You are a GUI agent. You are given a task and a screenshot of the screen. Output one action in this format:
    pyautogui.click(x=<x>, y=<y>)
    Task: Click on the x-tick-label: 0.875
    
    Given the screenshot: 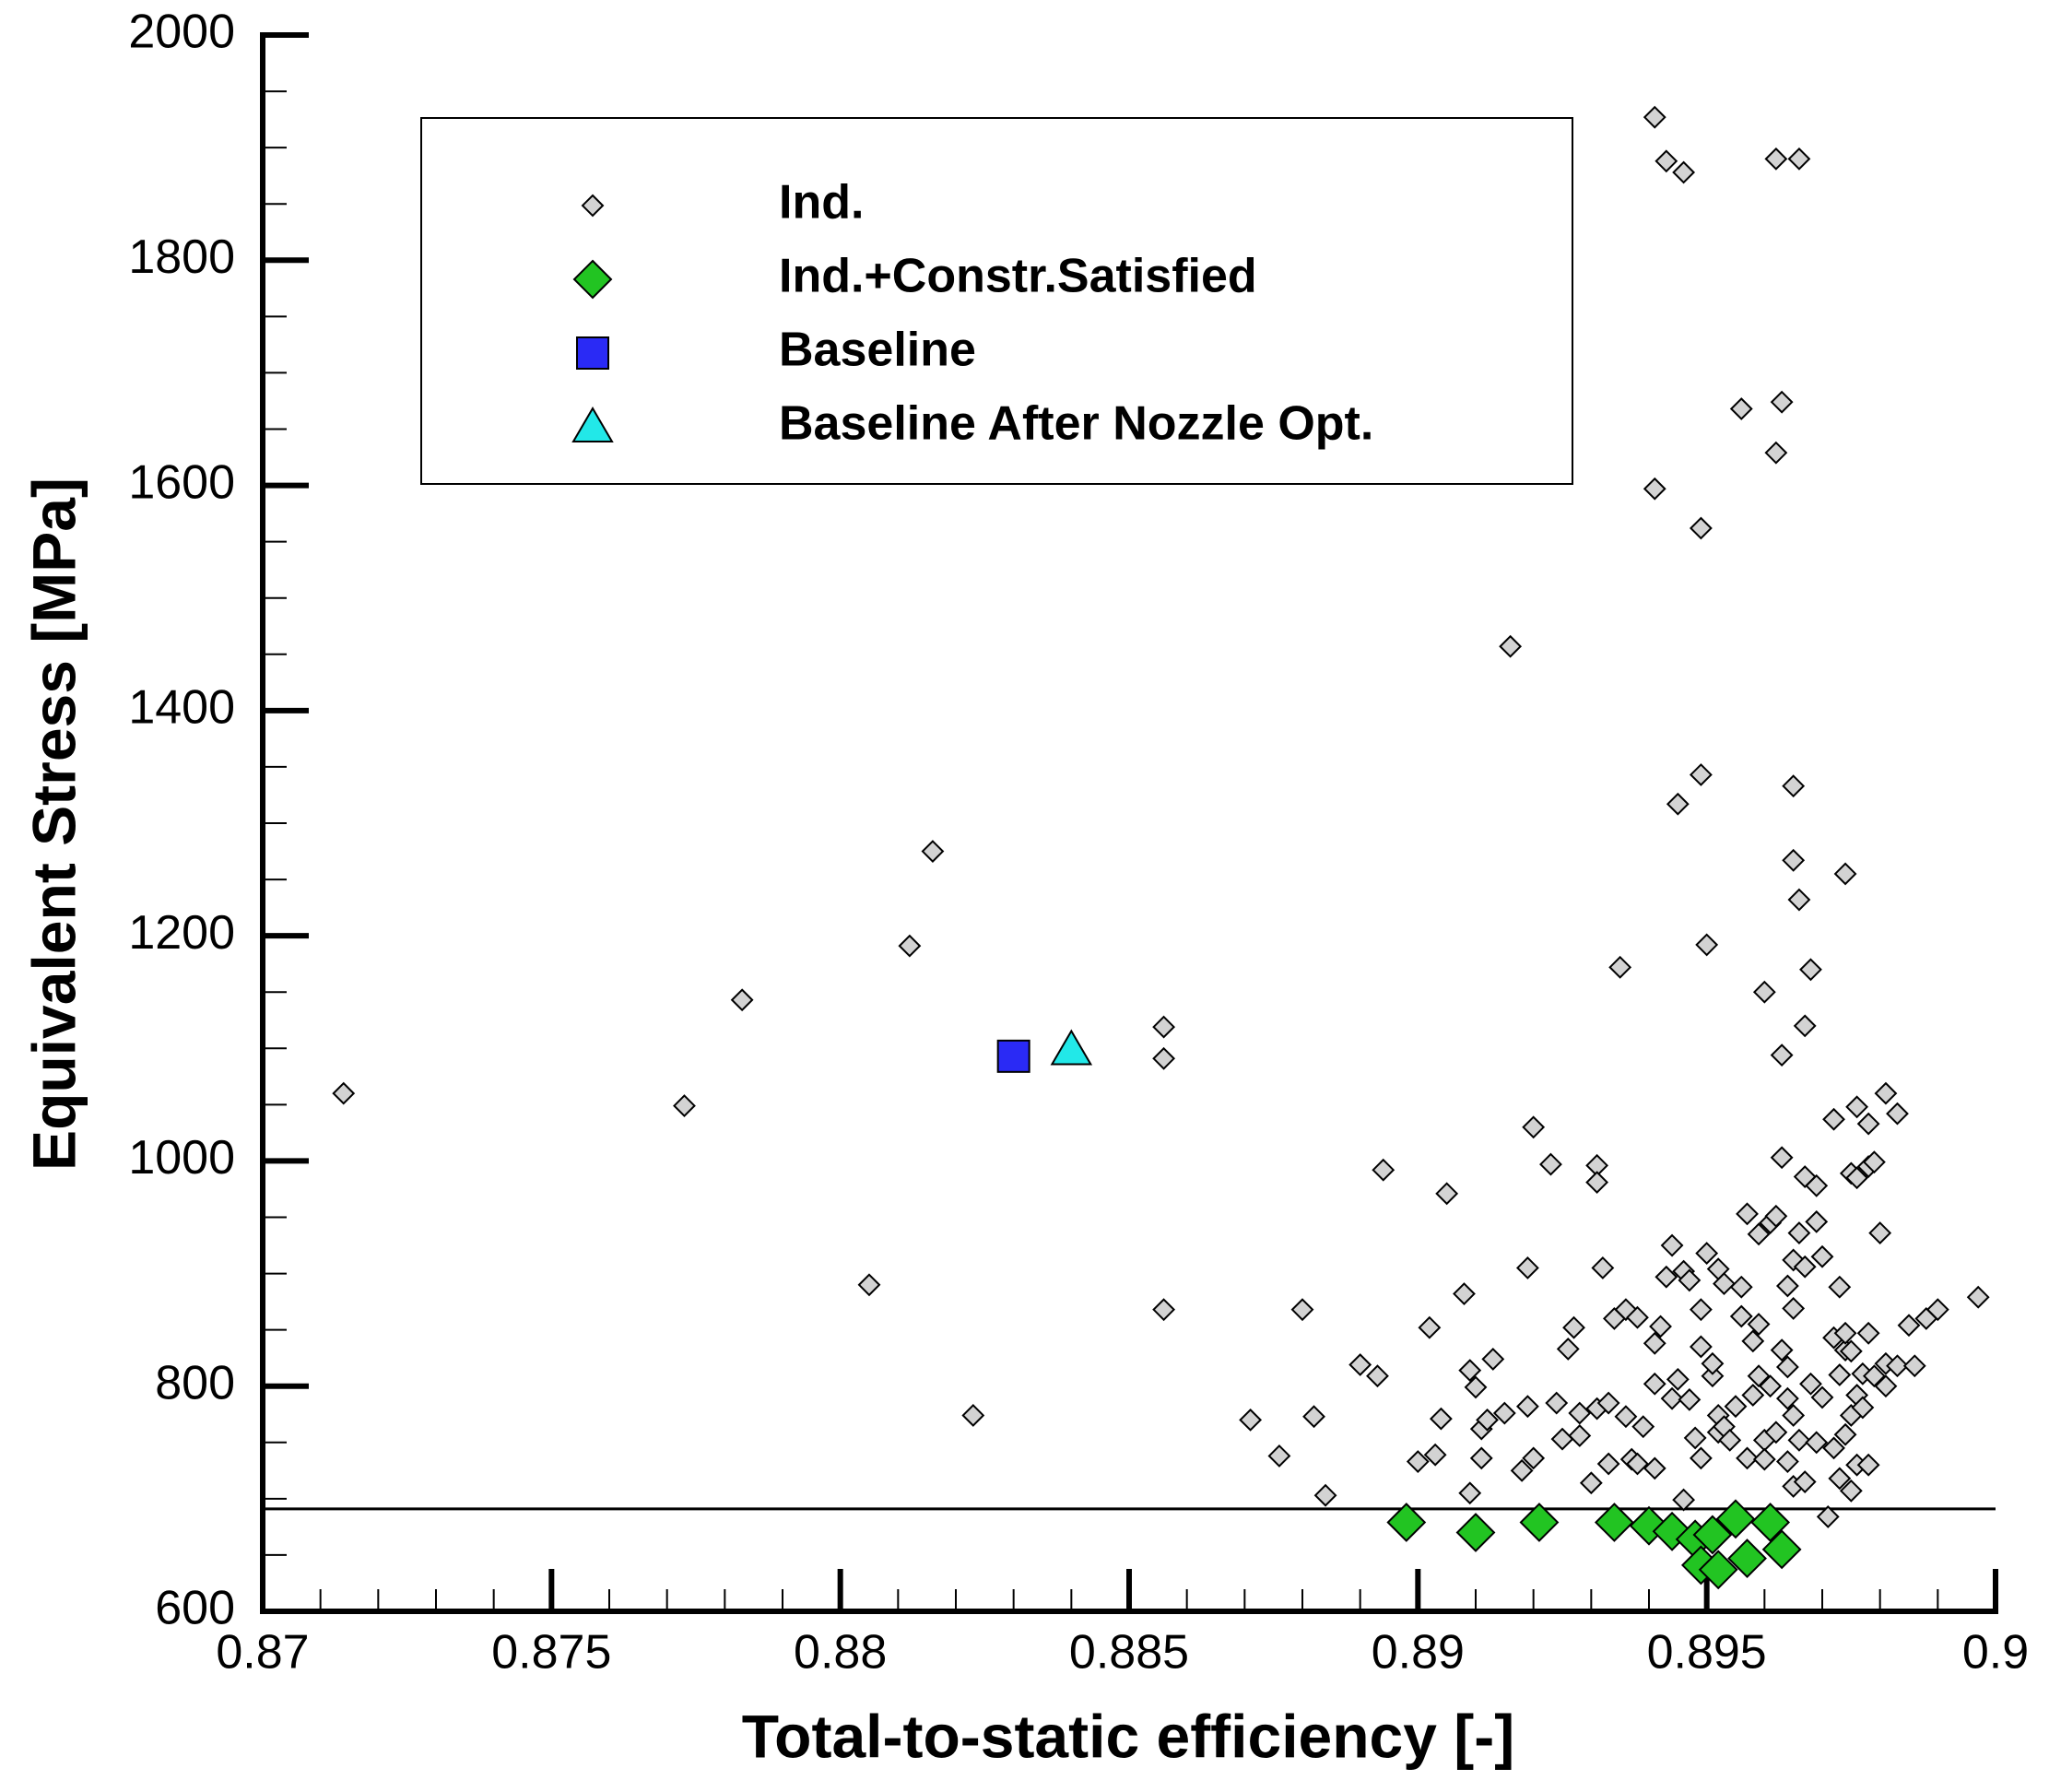 What is the action you would take?
    pyautogui.click(x=551, y=1653)
    